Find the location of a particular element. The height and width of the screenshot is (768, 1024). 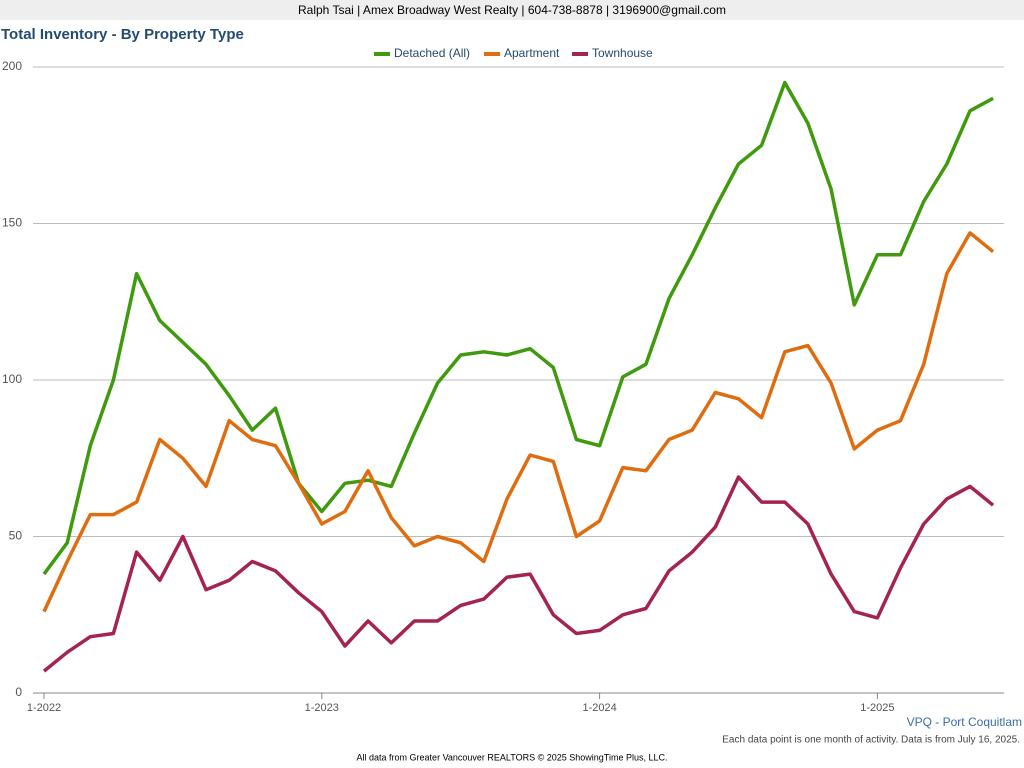

y-tick-label: 100 is located at coordinates (12, 379).